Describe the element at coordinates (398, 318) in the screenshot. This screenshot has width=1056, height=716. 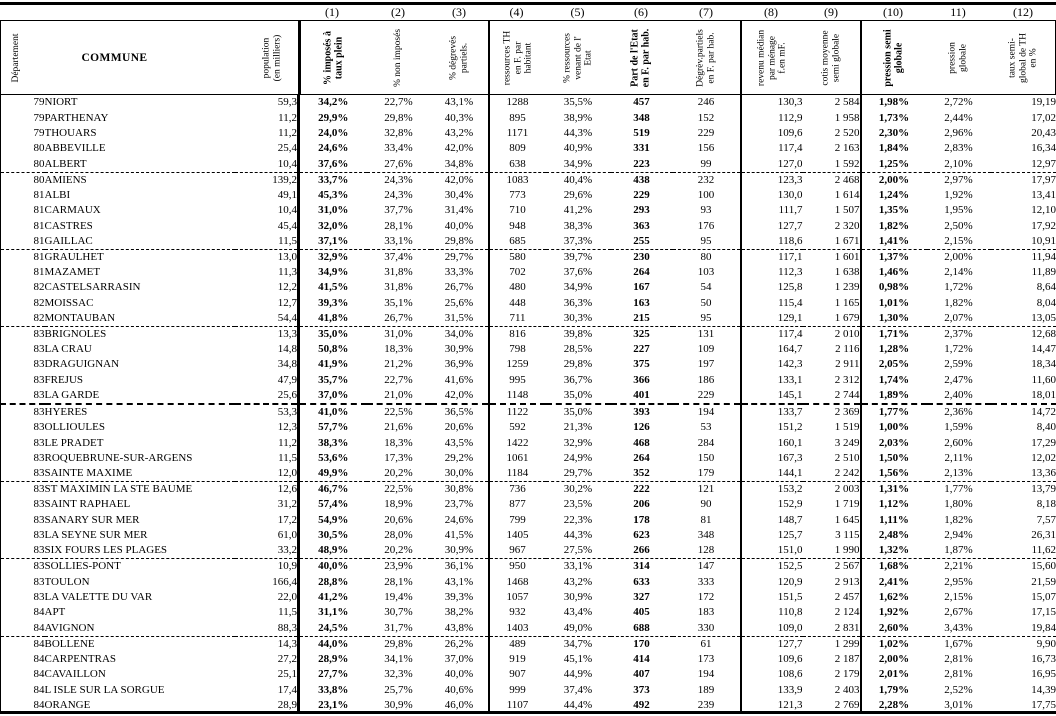
I see `cell-pct-non-imposes: 26,7%` at that location.